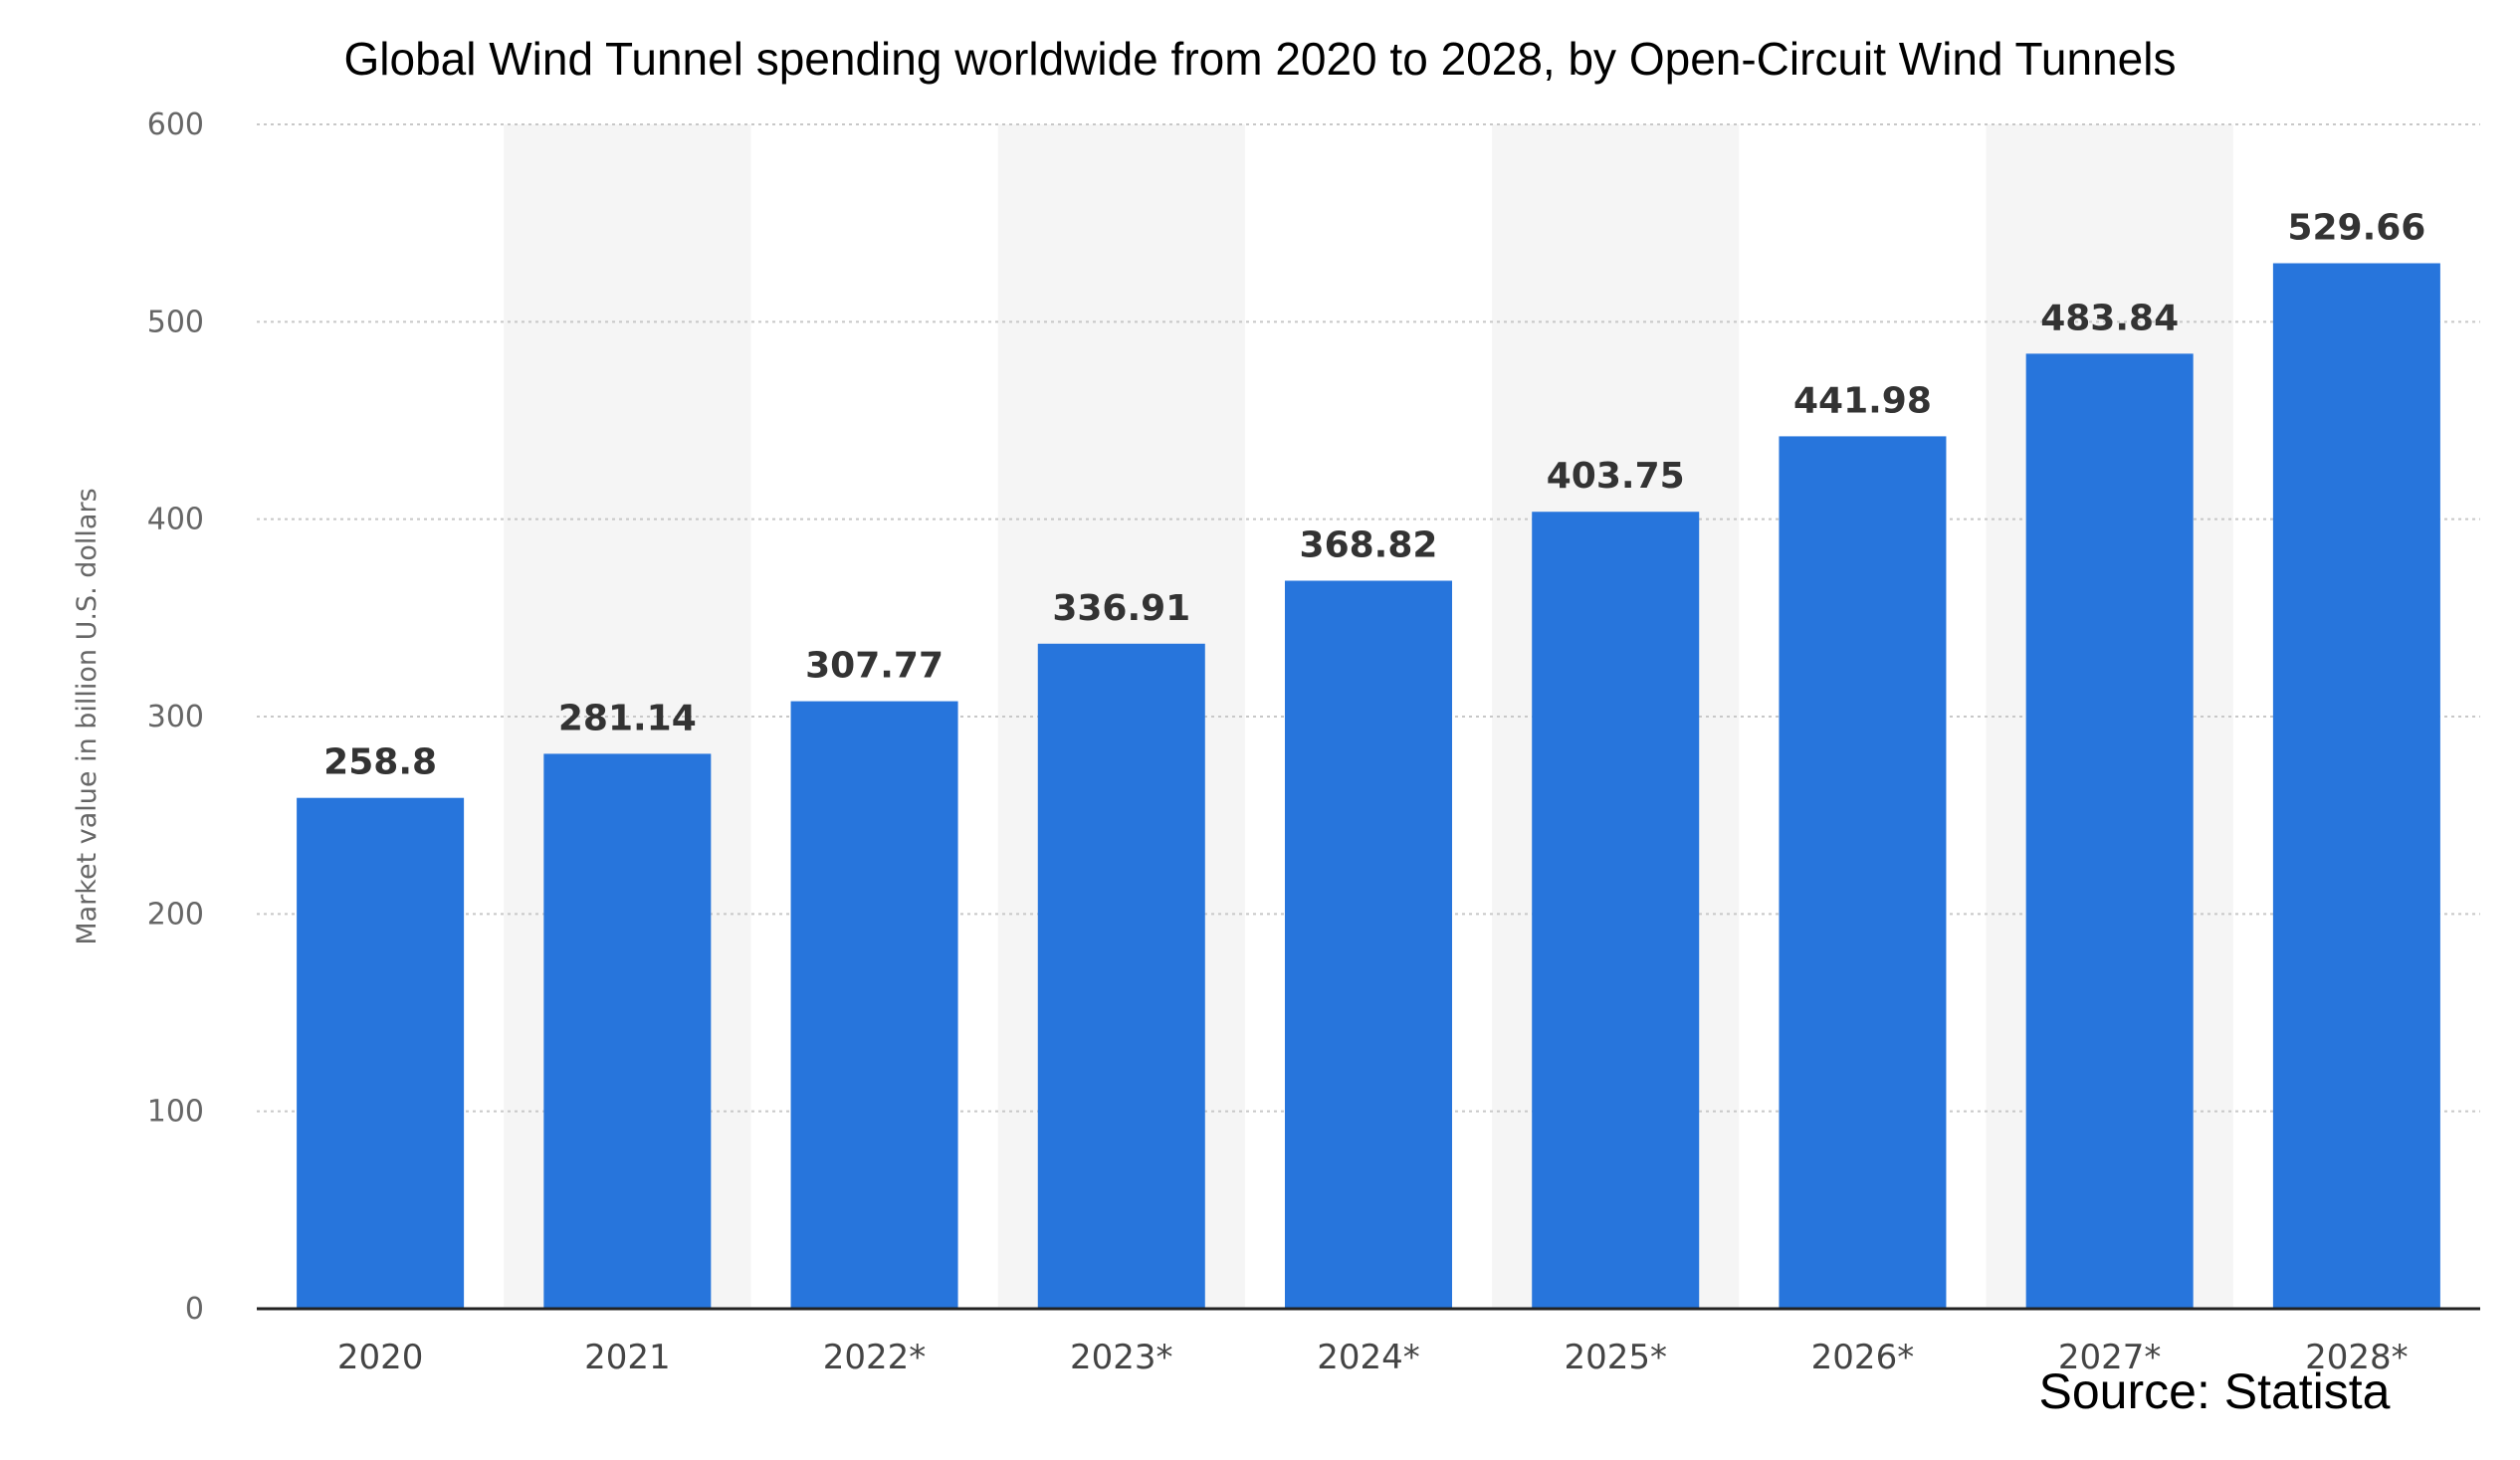 This screenshot has height=1460, width=2520. Describe the element at coordinates (380, 1357) in the screenshot. I see `x-tick-label: 2020` at that location.